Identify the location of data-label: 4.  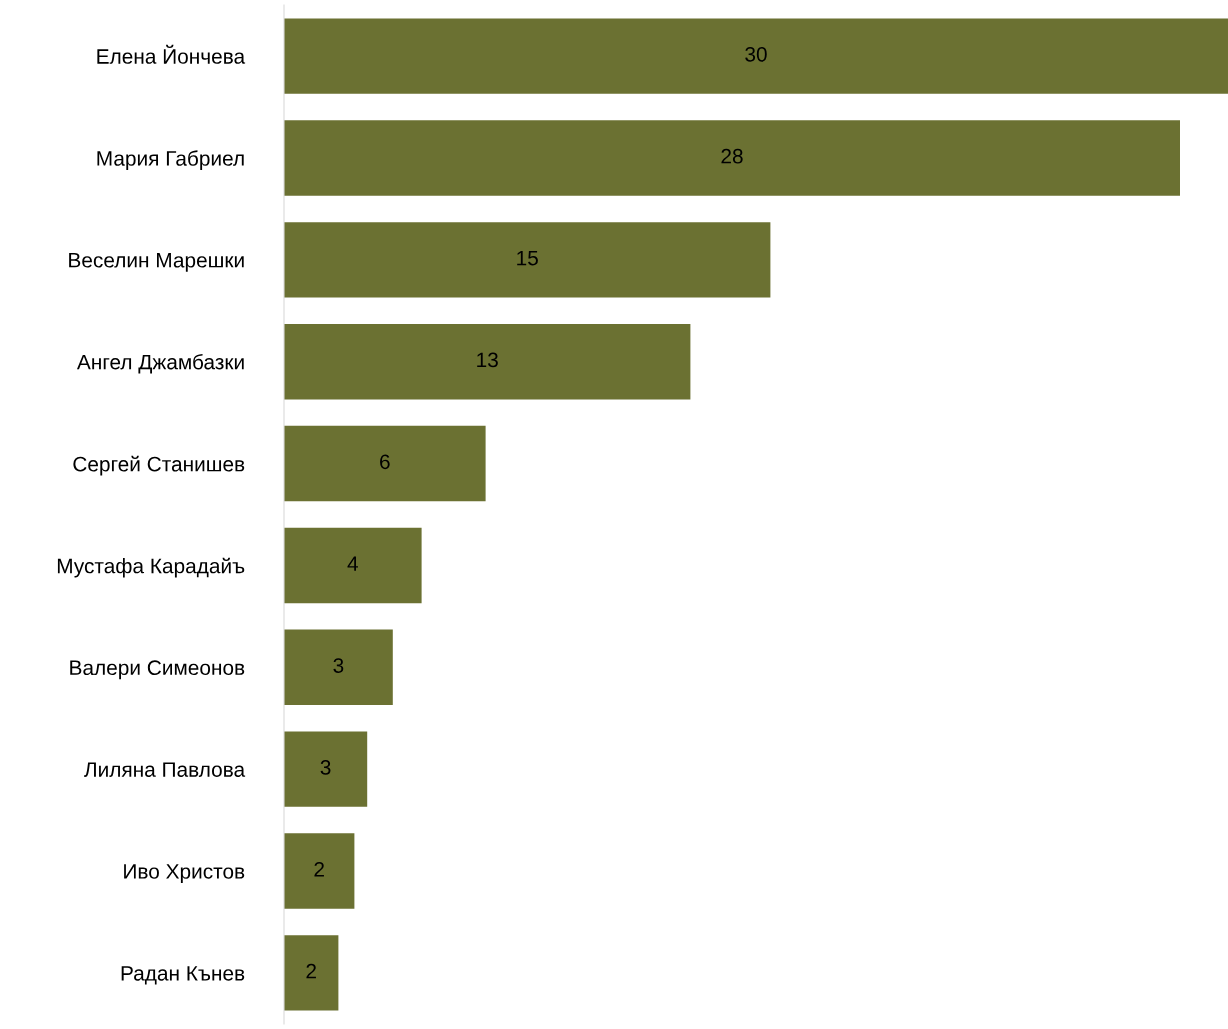
(352, 563).